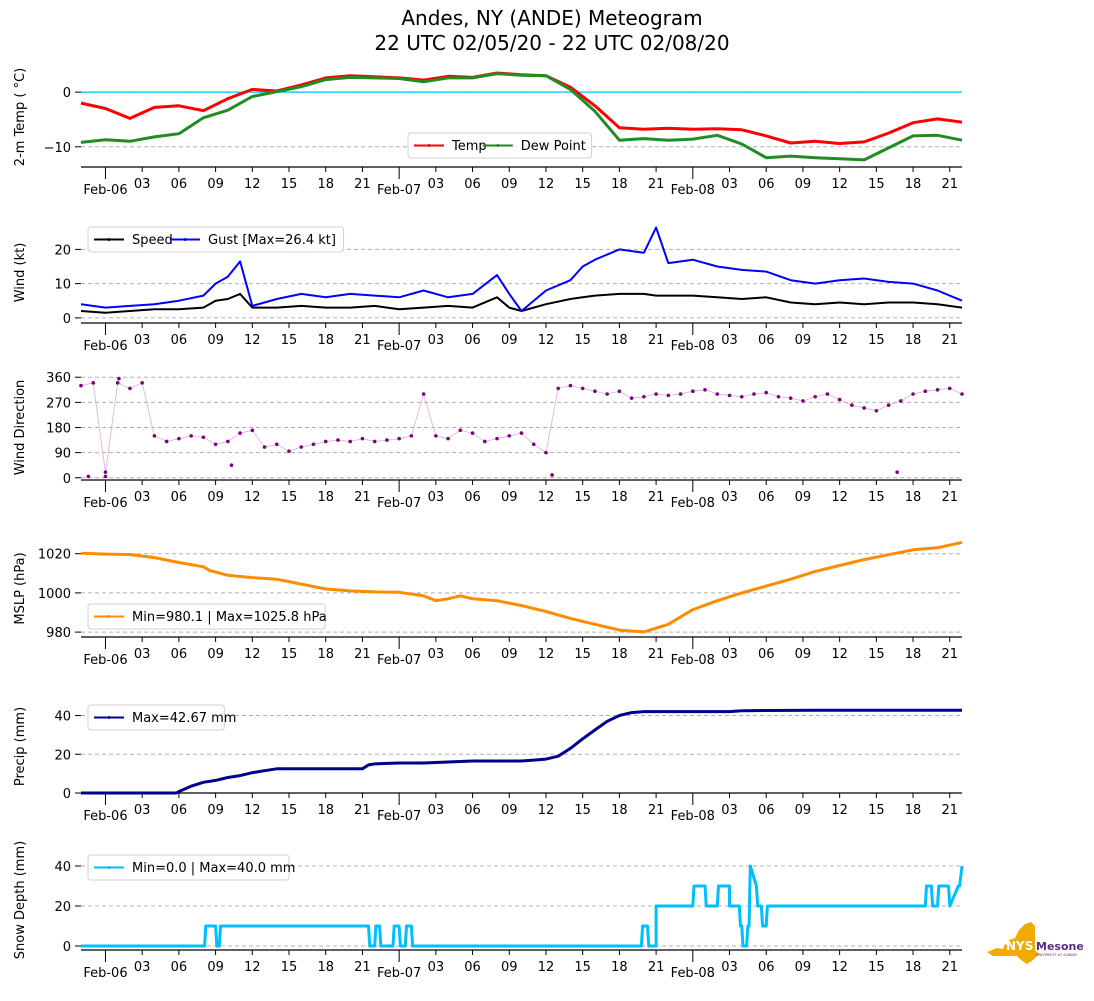 This screenshot has height=1001, width=1094. Describe the element at coordinates (1013, 943) in the screenshot. I see `new-york-state-shape` at that location.